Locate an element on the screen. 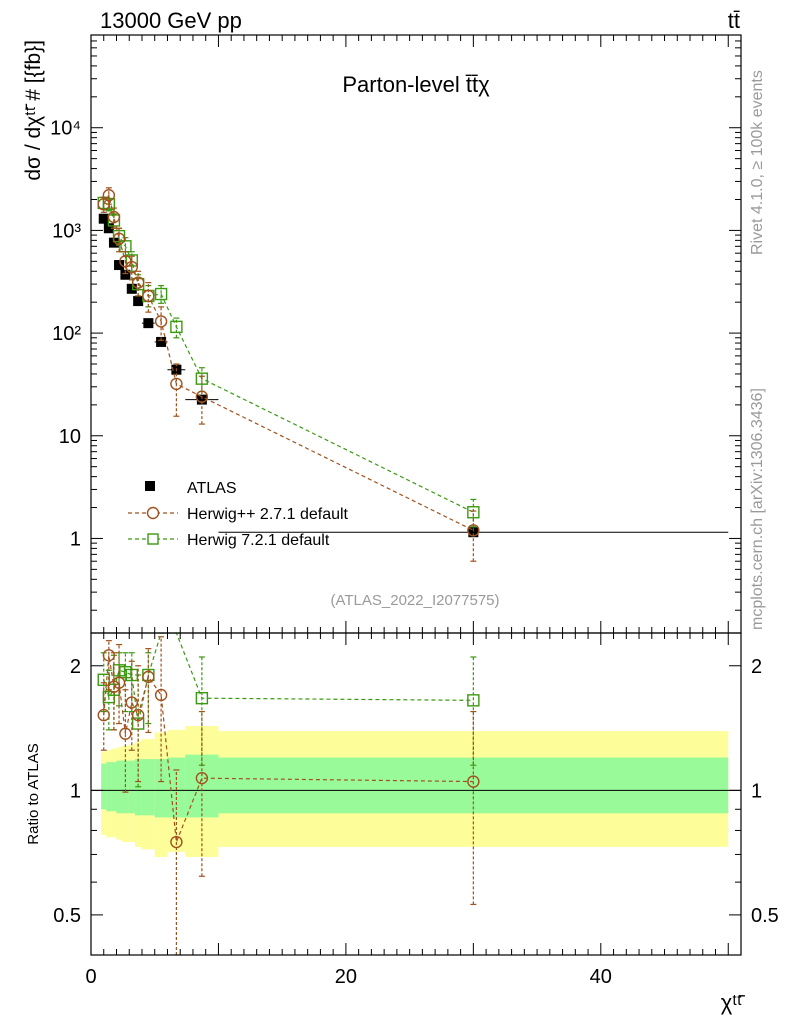 The image size is (786, 1024). ratio-y-axis-title: Ratio to ATLAS is located at coordinates (33, 793).